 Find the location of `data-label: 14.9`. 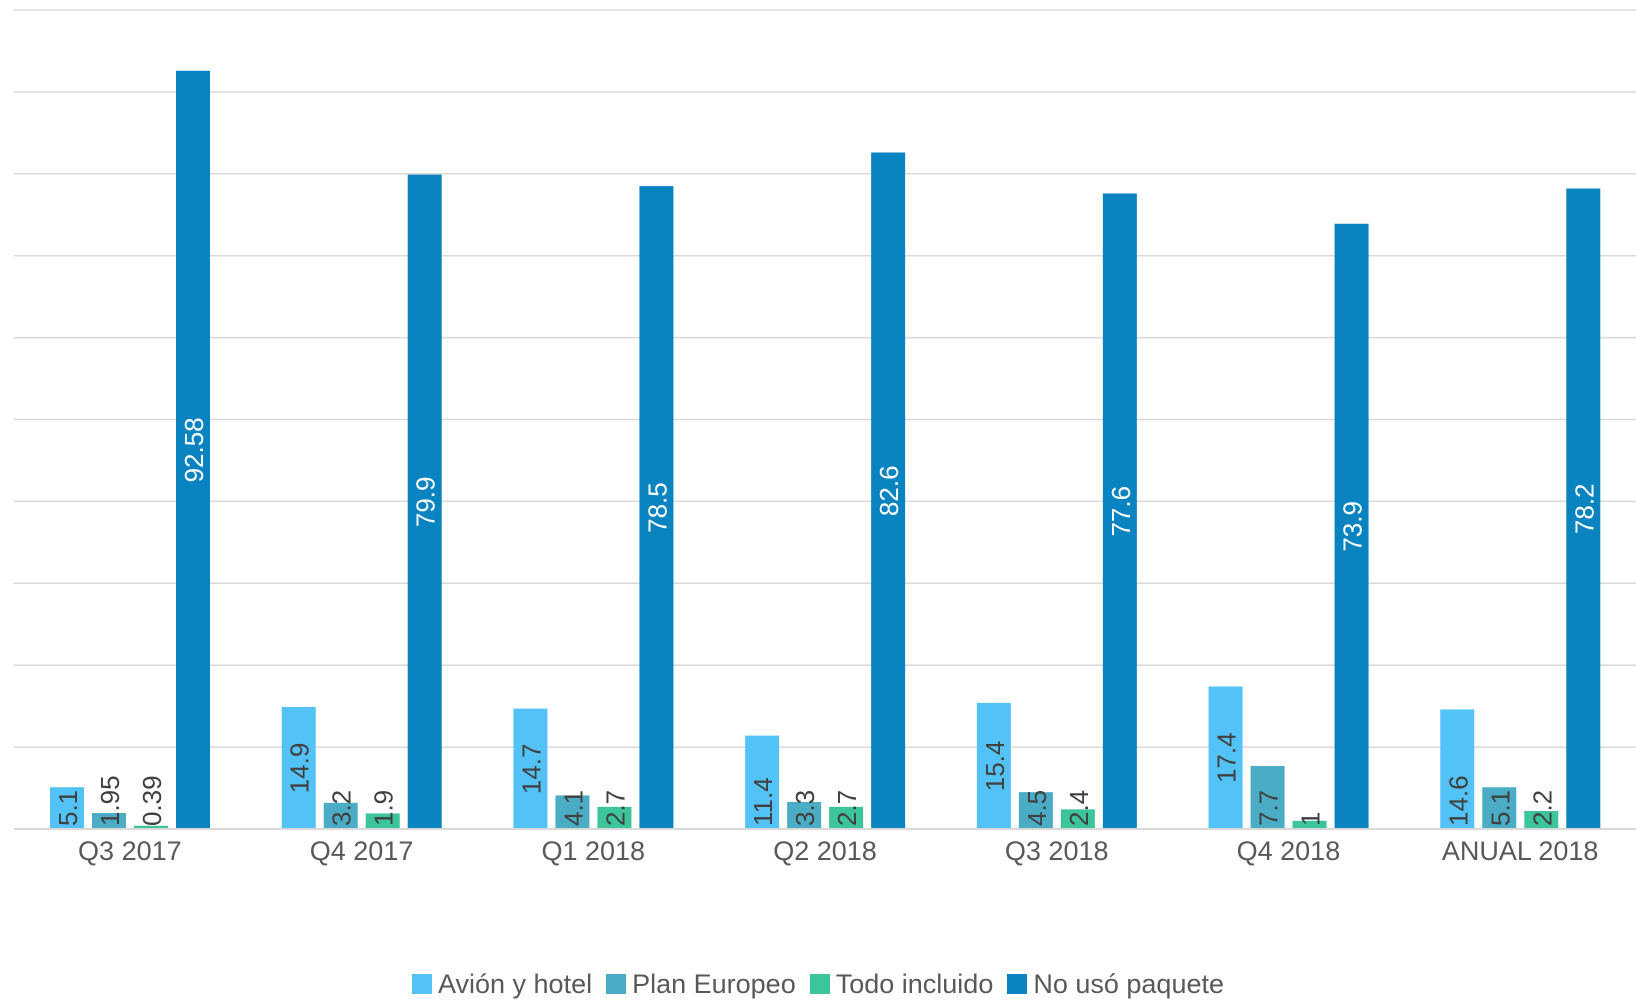

data-label: 14.9 is located at coordinates (300, 768).